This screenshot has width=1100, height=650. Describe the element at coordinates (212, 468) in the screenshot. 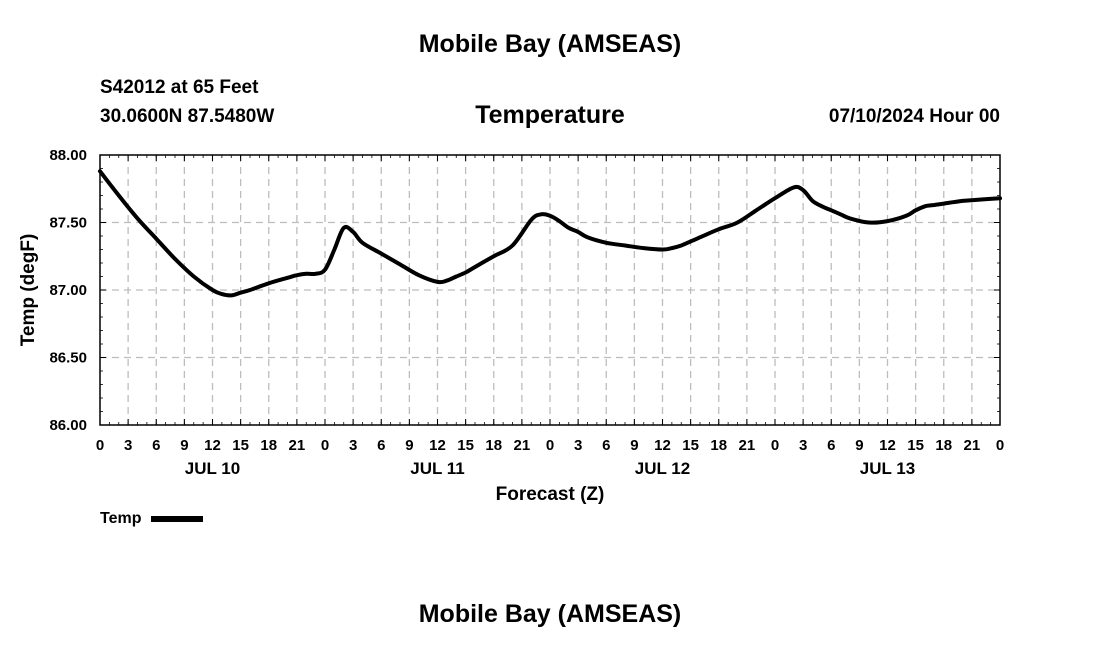

I see `day-label: JUL 10` at that location.